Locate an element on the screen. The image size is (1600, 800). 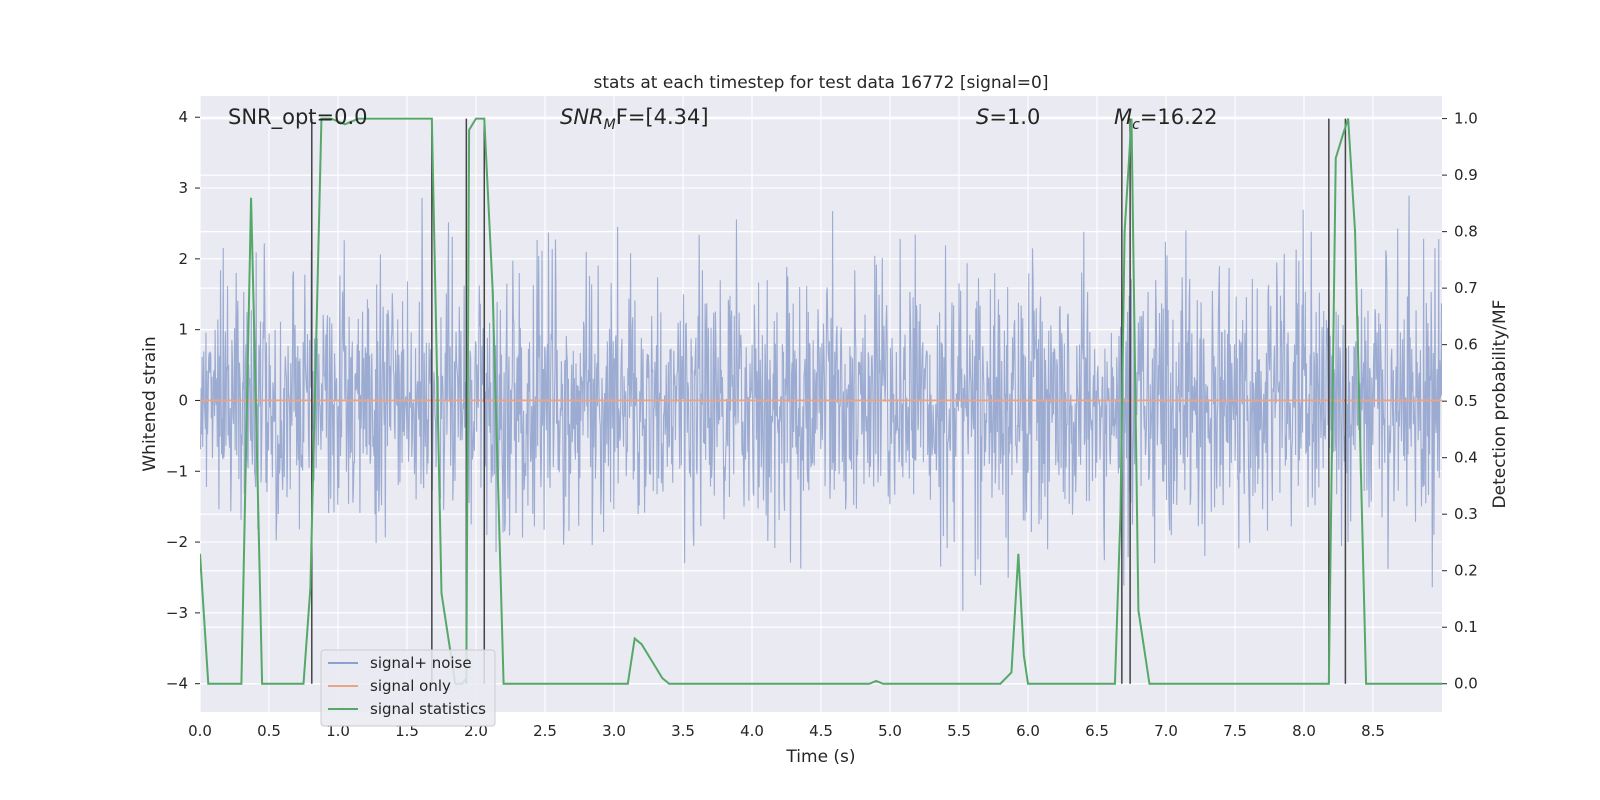
y-left-tick-label: 3 is located at coordinates (183, 188).